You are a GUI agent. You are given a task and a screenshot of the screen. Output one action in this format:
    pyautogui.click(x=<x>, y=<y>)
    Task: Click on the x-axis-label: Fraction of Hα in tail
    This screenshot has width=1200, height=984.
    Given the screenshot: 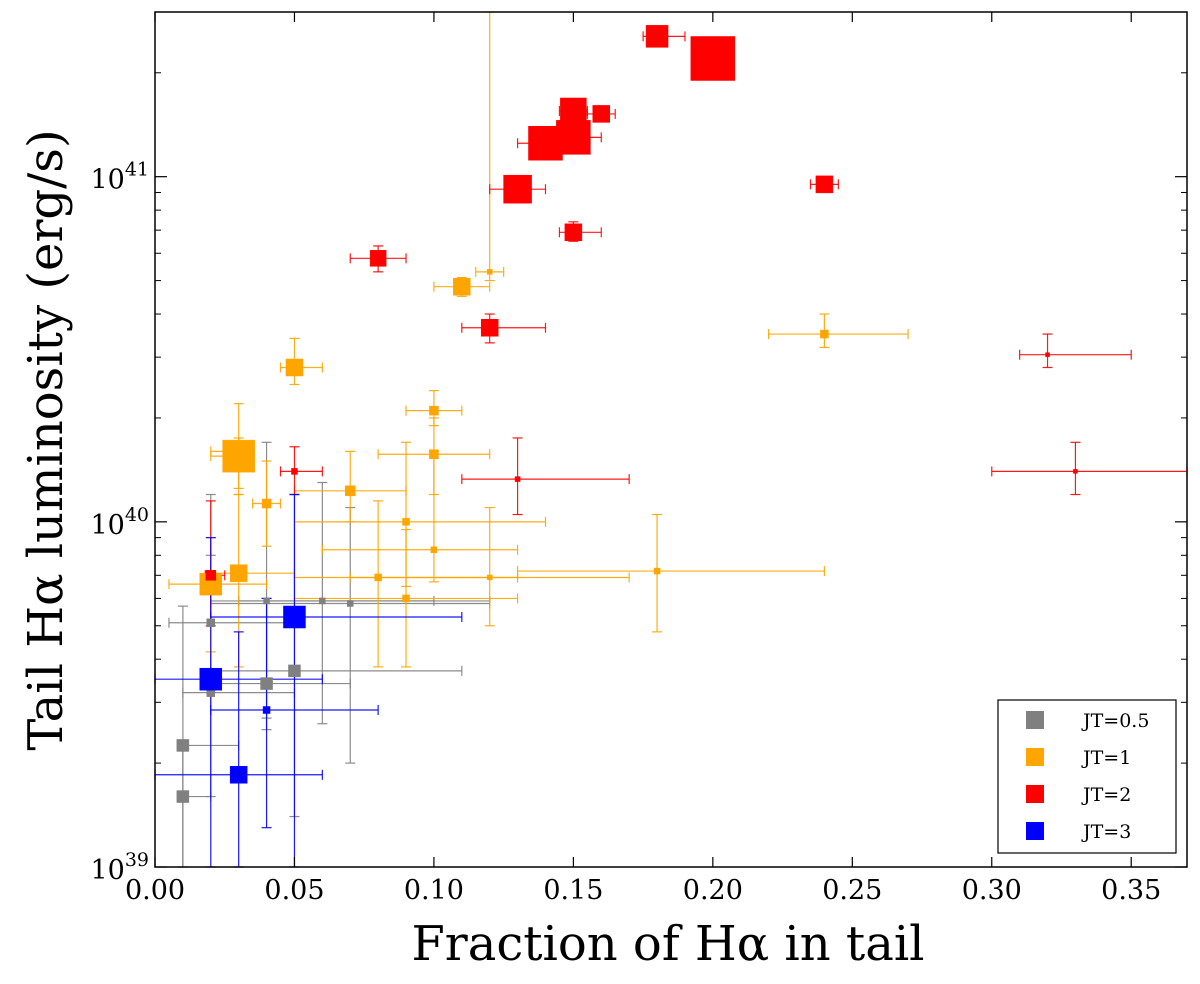 What is the action you would take?
    pyautogui.click(x=667, y=944)
    